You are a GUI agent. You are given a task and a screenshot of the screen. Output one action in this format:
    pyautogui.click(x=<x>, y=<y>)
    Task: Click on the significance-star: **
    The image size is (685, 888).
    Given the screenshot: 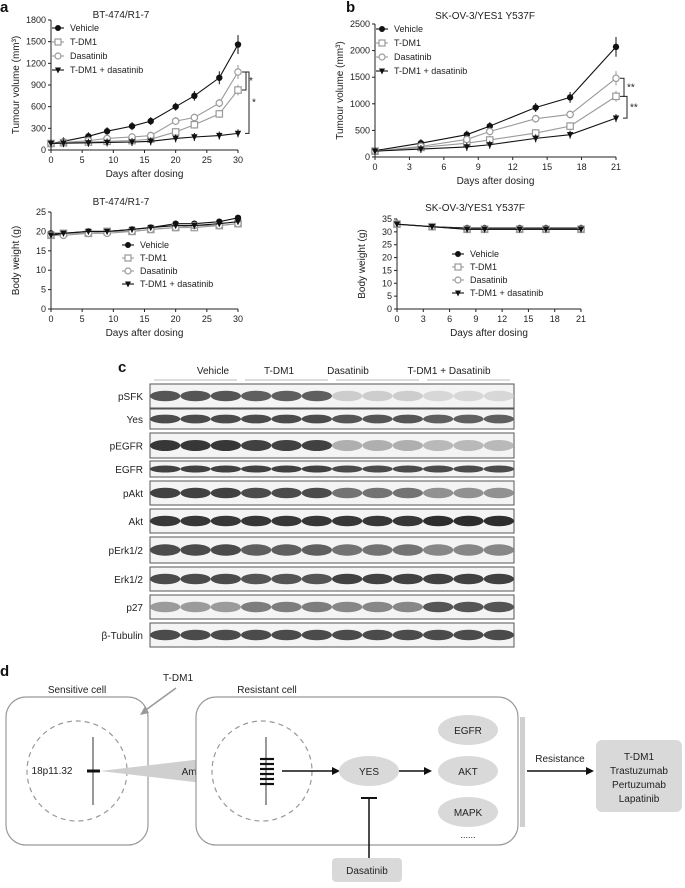 What is the action you would take?
    pyautogui.click(x=634, y=107)
    